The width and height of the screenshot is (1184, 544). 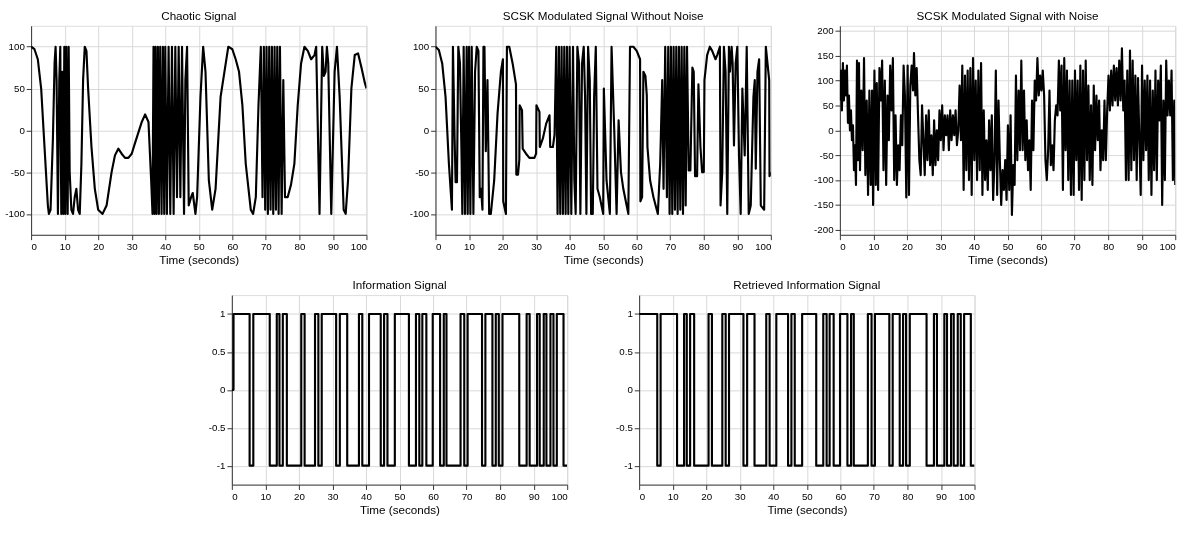 What do you see at coordinates (824, 205) in the screenshot?
I see `y-tick-label: -150` at bounding box center [824, 205].